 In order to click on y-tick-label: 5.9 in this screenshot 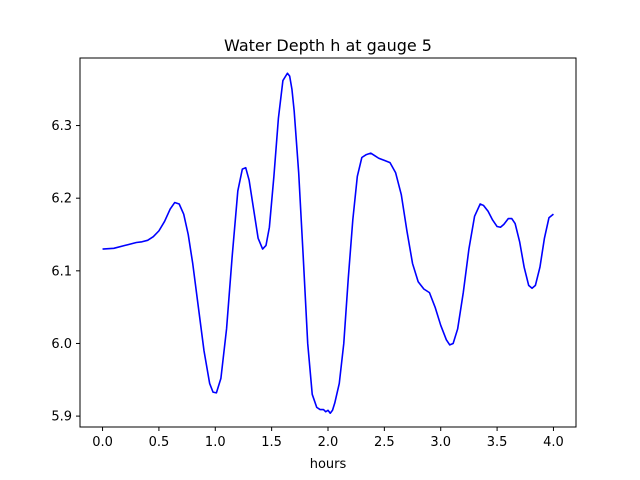, I will do `click(61, 417)`.